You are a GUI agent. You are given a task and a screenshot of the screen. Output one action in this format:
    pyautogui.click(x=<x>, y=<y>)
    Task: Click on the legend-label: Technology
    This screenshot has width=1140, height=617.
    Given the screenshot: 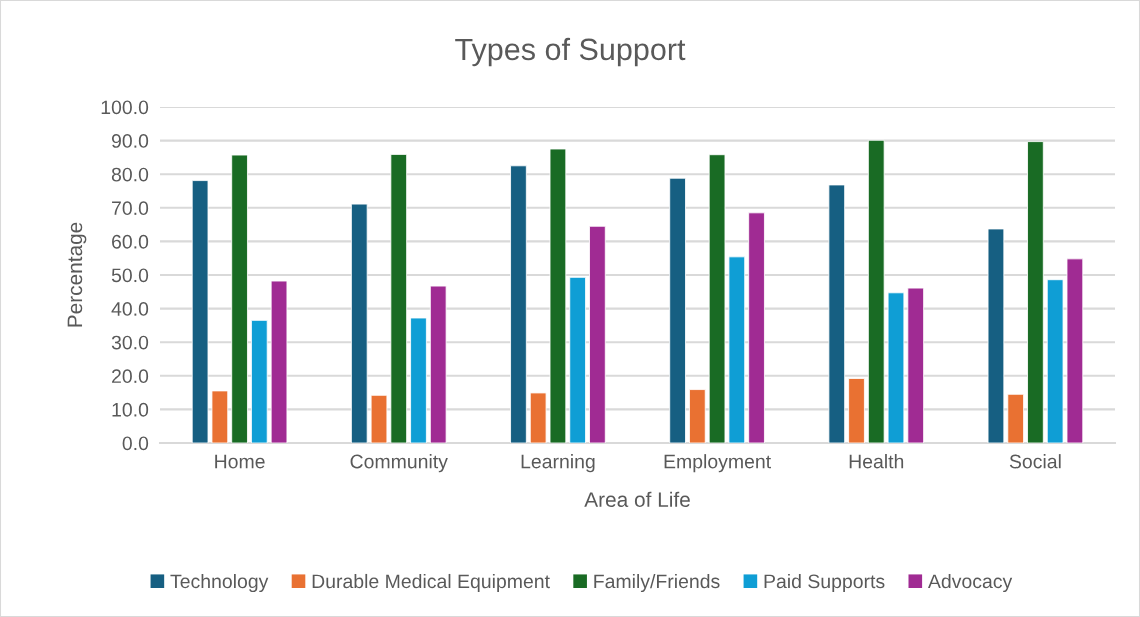 What is the action you would take?
    pyautogui.click(x=219, y=583)
    